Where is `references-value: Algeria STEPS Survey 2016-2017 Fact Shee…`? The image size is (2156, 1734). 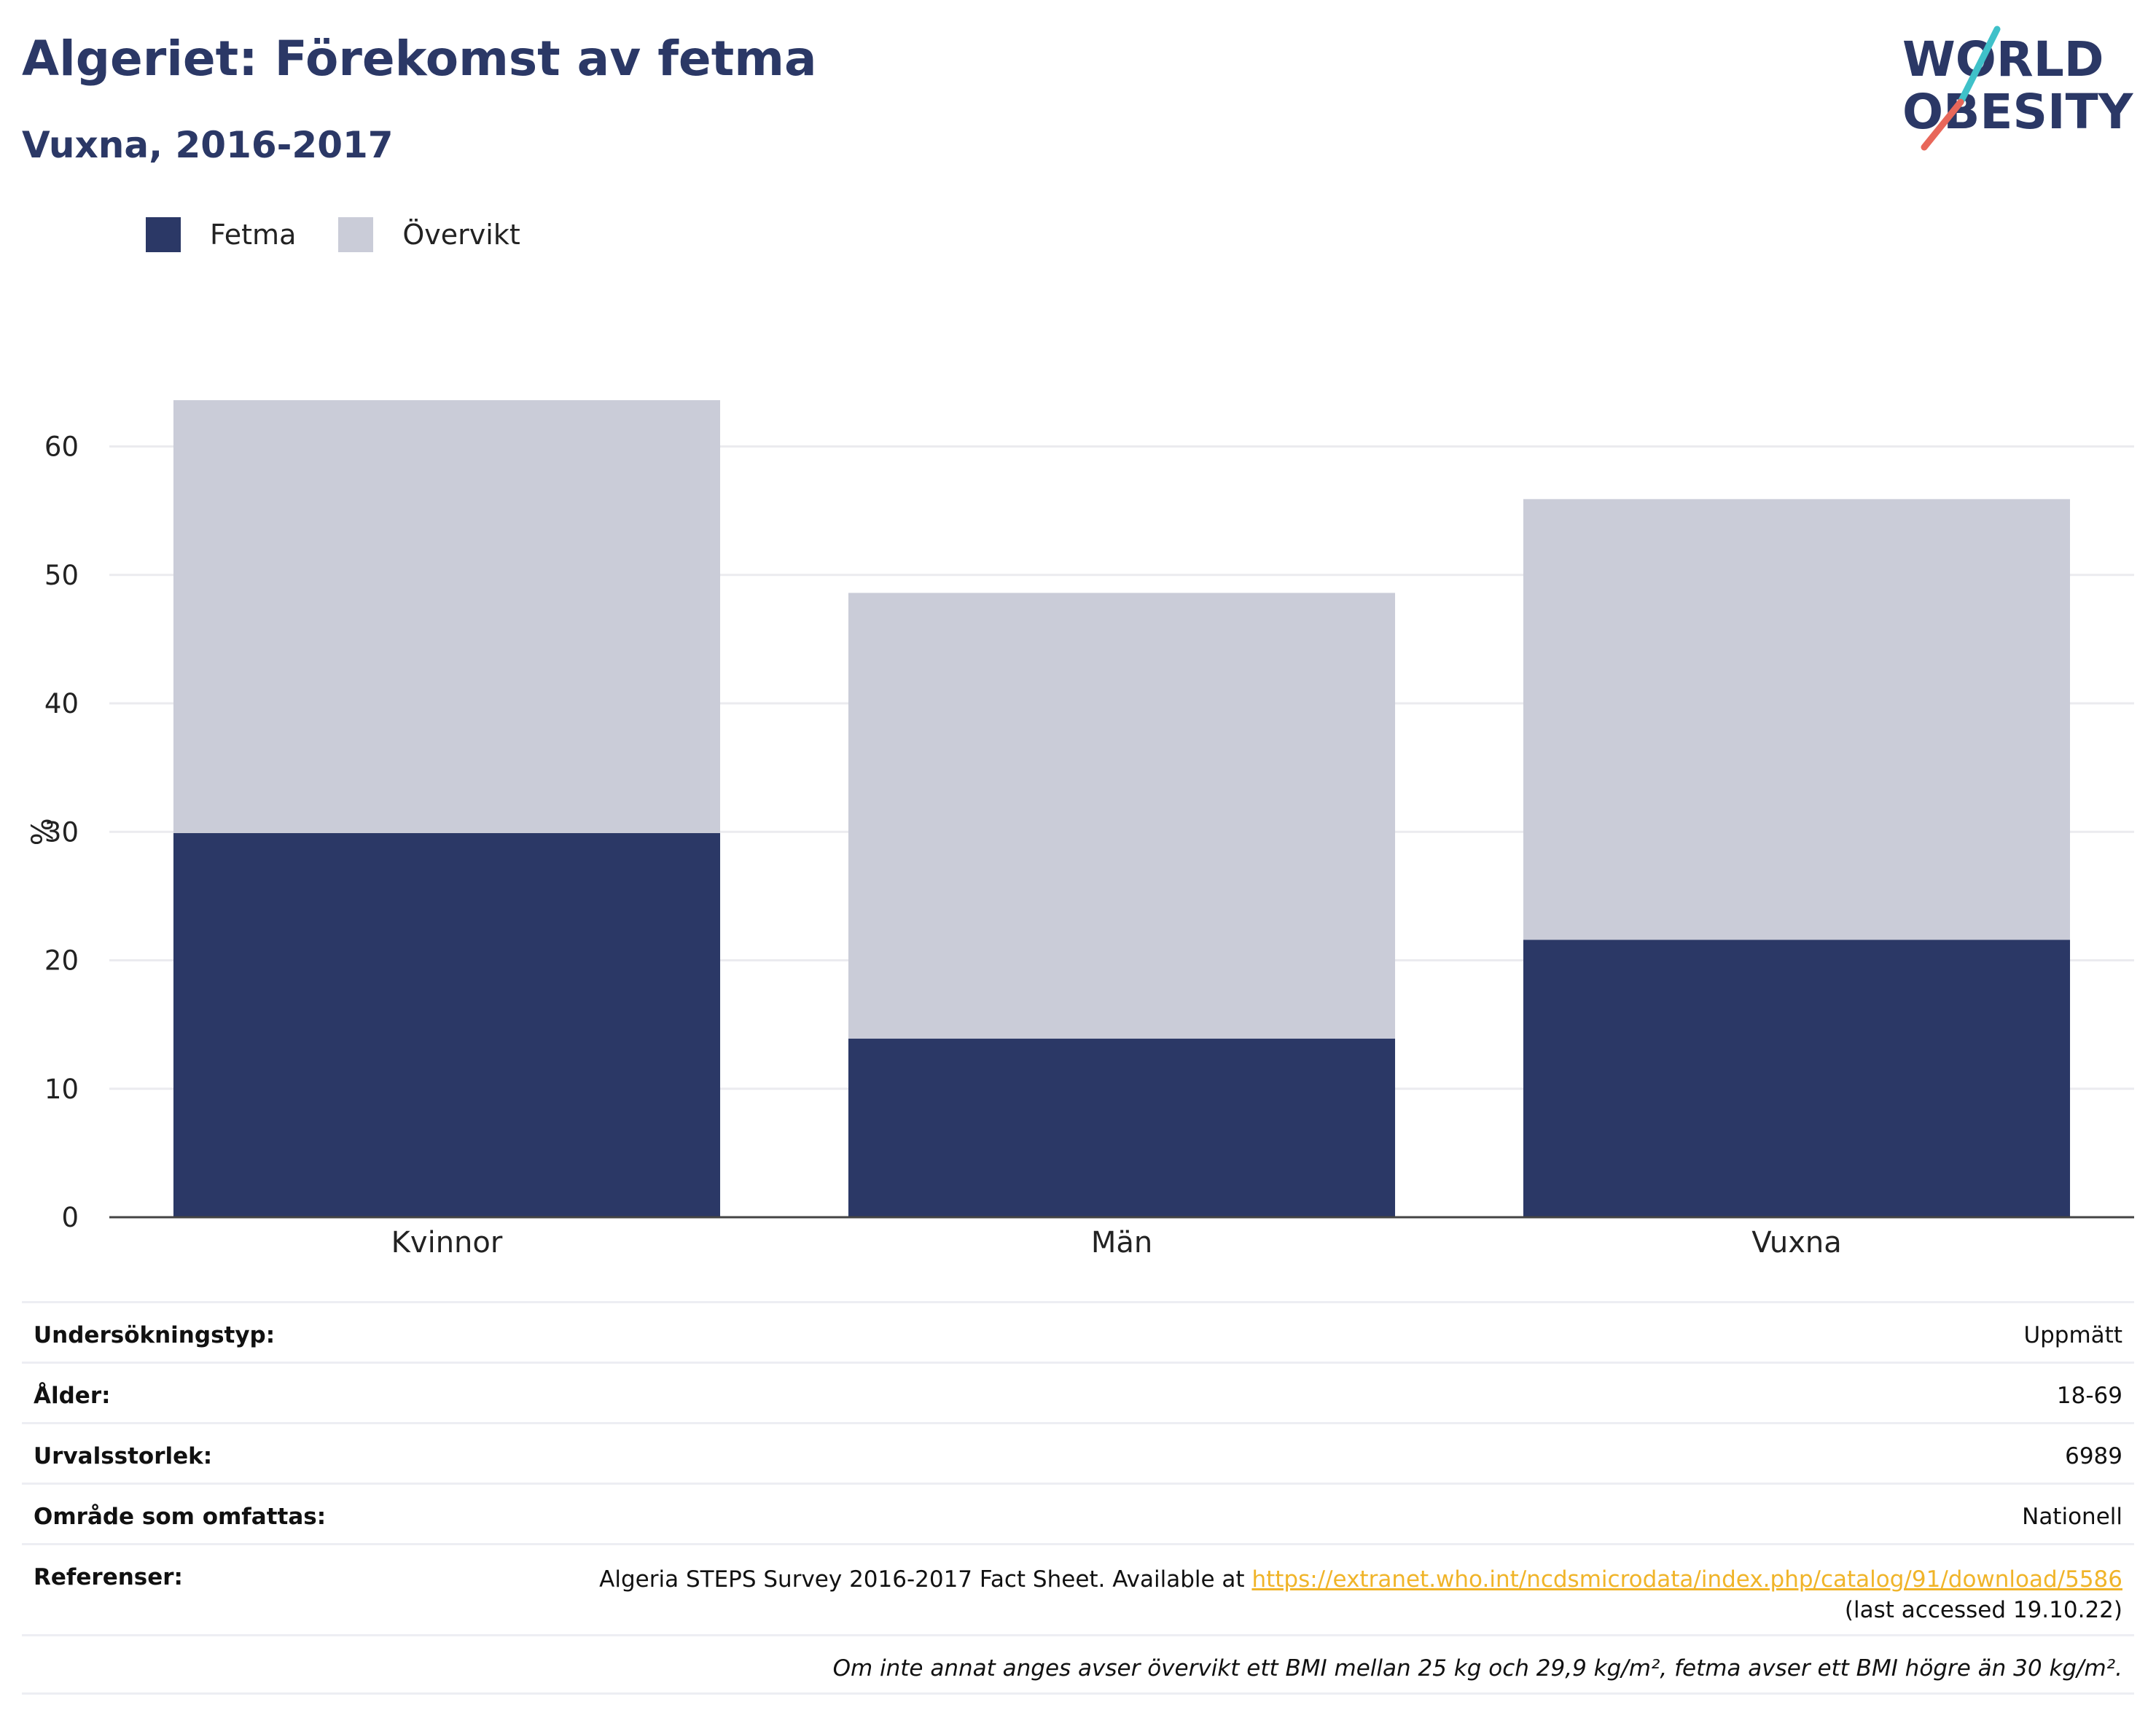 references-value: Algeria STEPS Survey 2016-2017 Fact Shee… is located at coordinates (1360, 1594).